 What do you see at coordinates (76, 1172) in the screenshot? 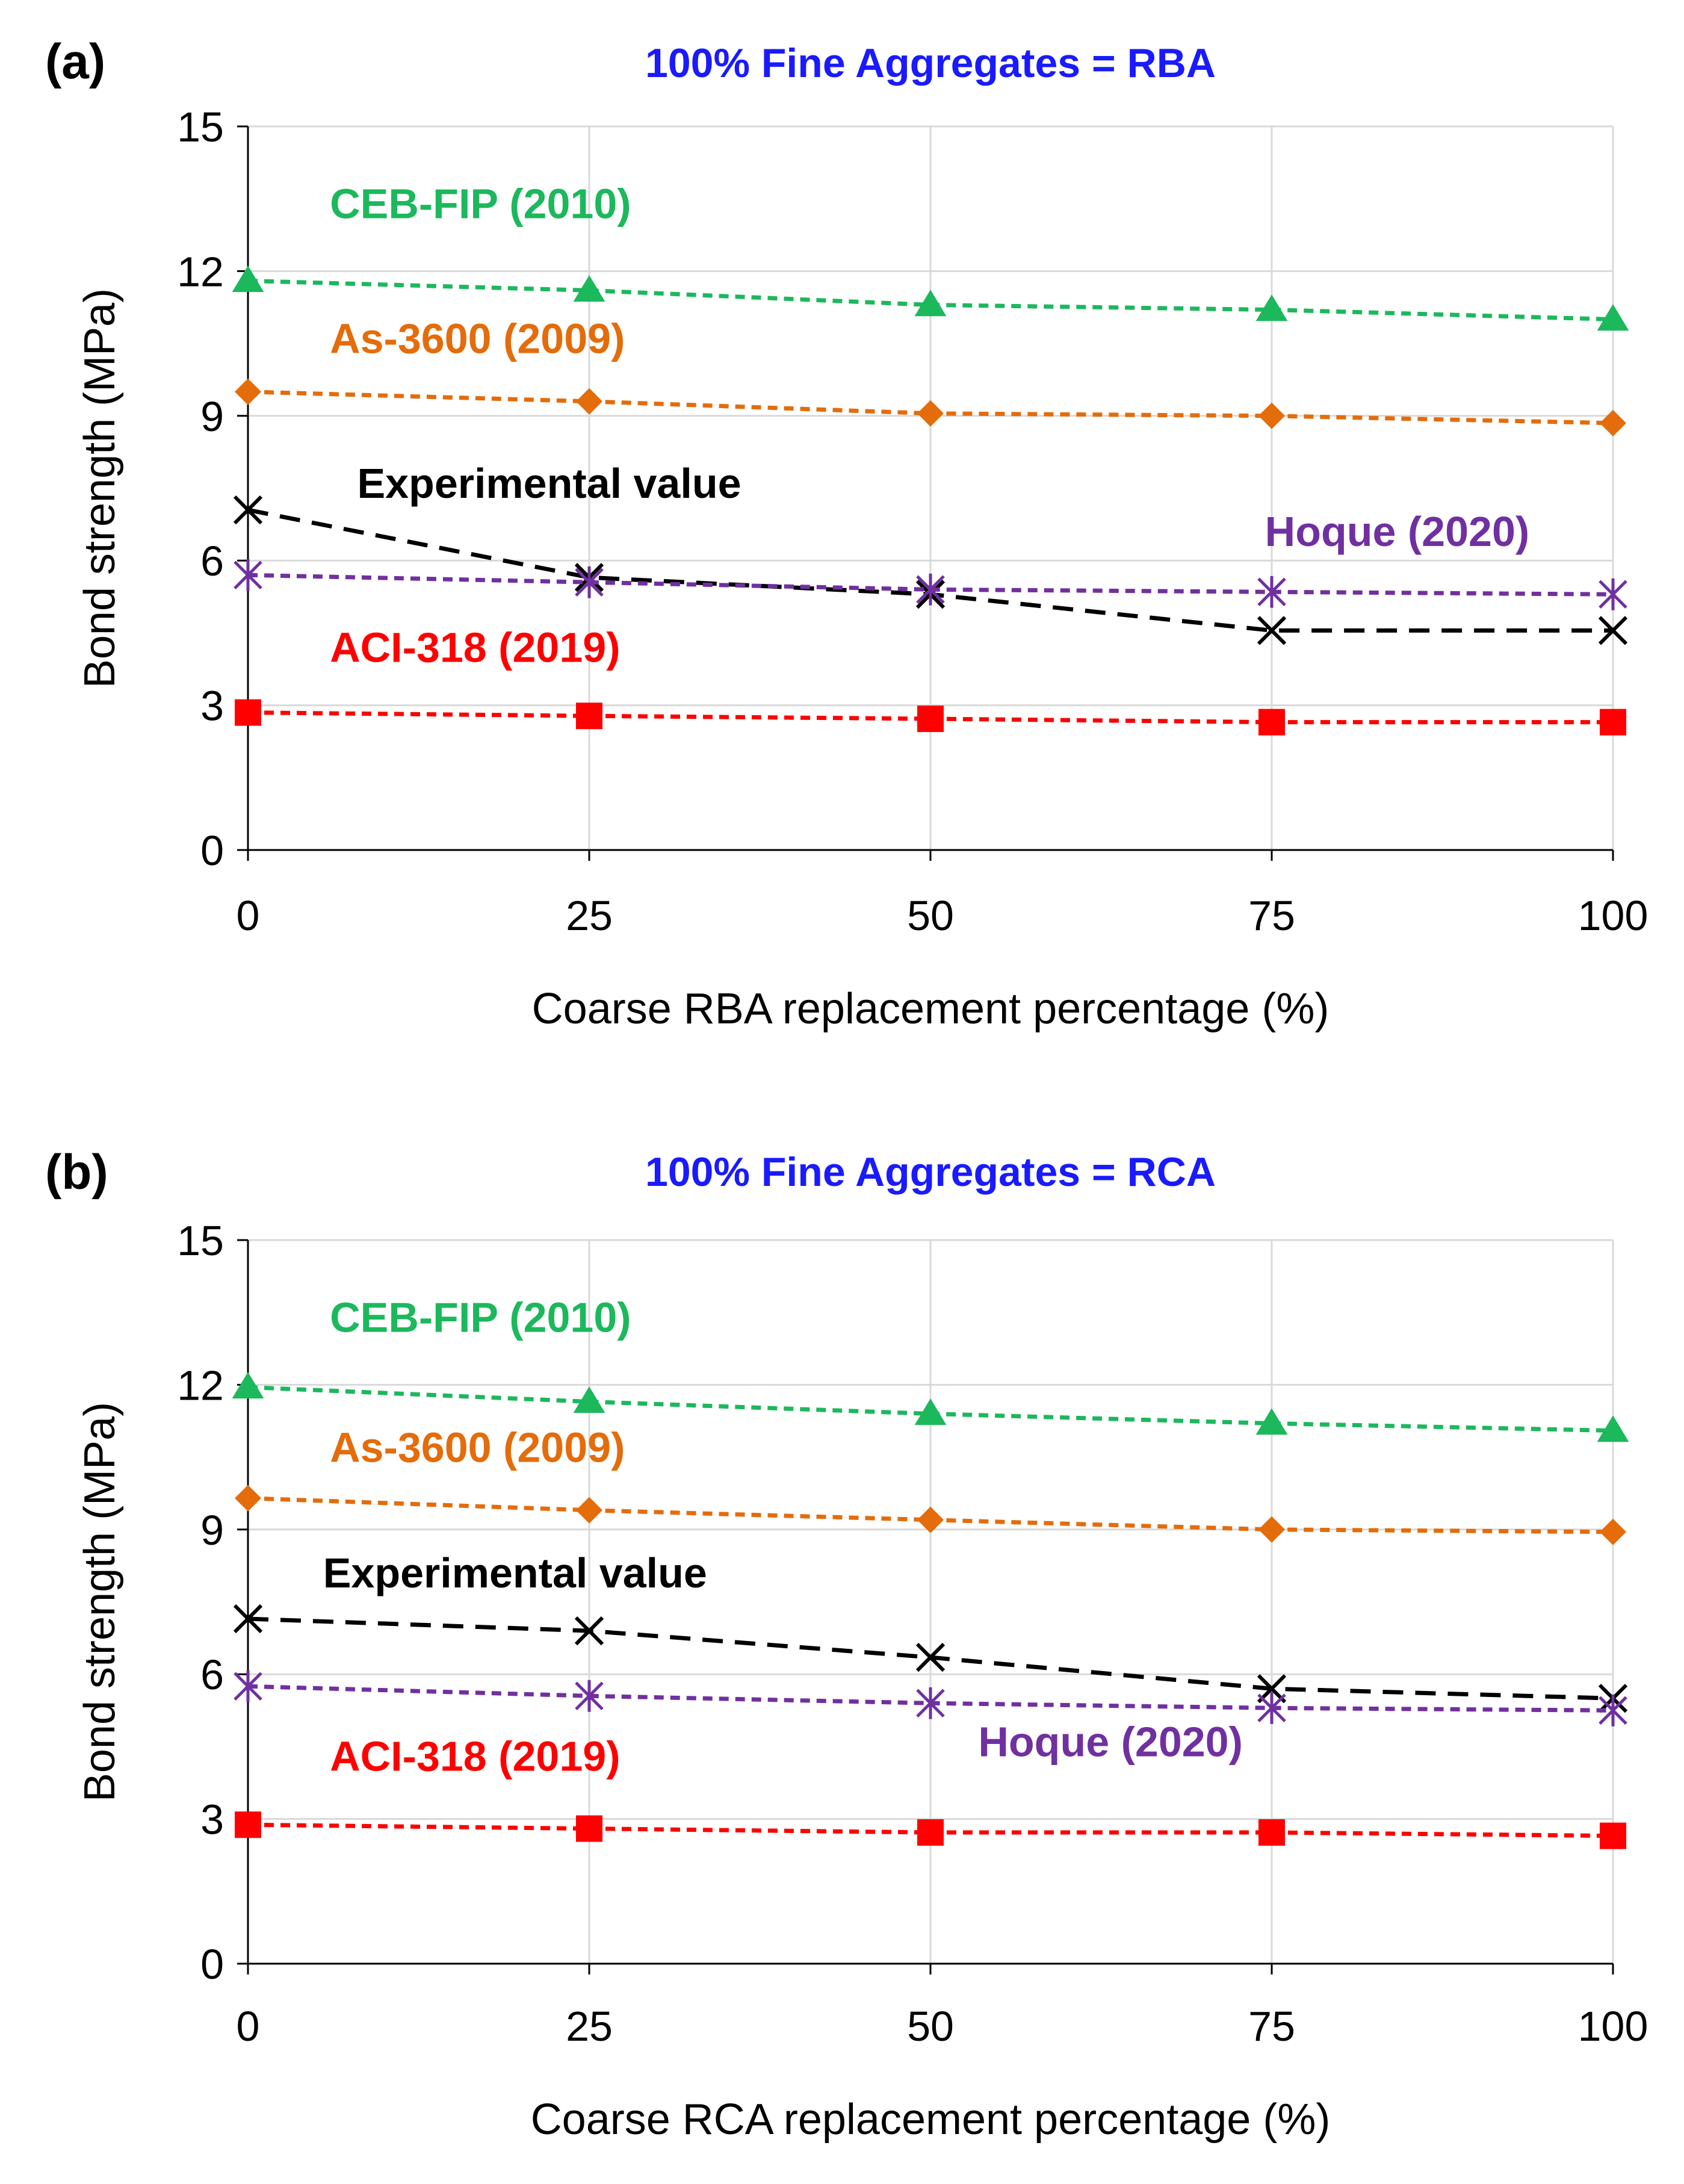
I see `panel-label: (b)` at bounding box center [76, 1172].